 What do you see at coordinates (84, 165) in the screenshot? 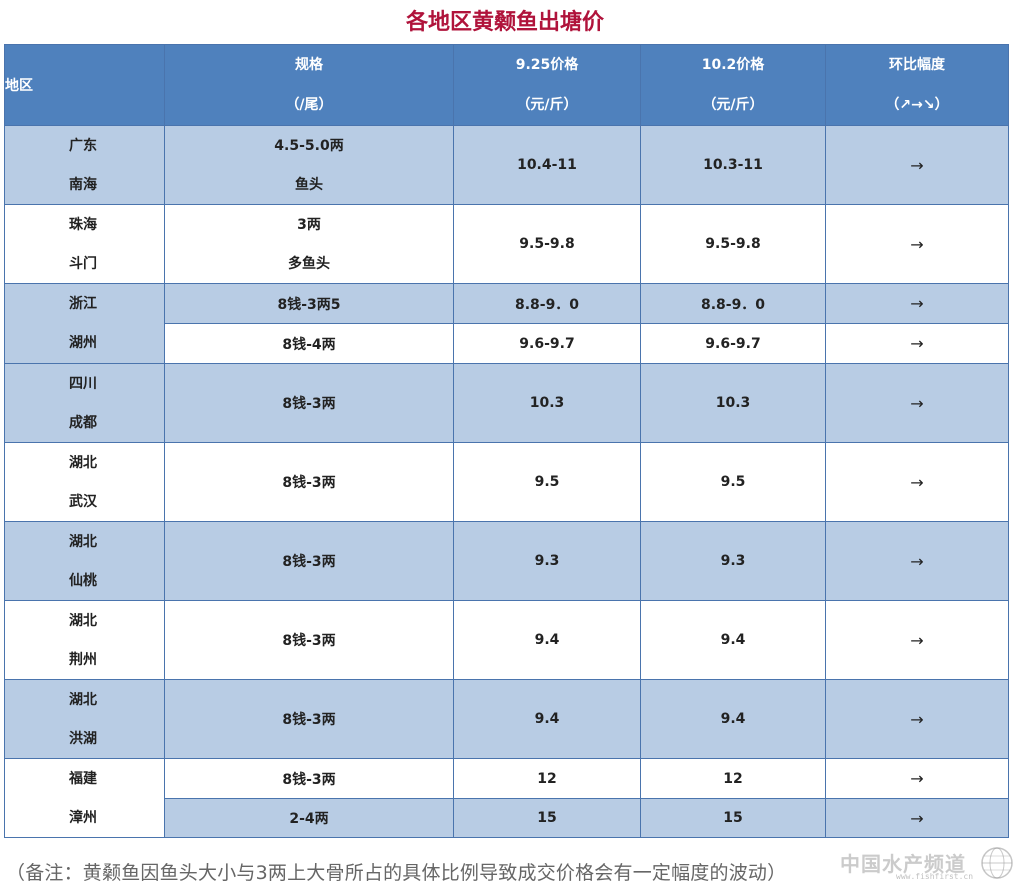
I see `region-cell: 广东 南海` at bounding box center [84, 165].